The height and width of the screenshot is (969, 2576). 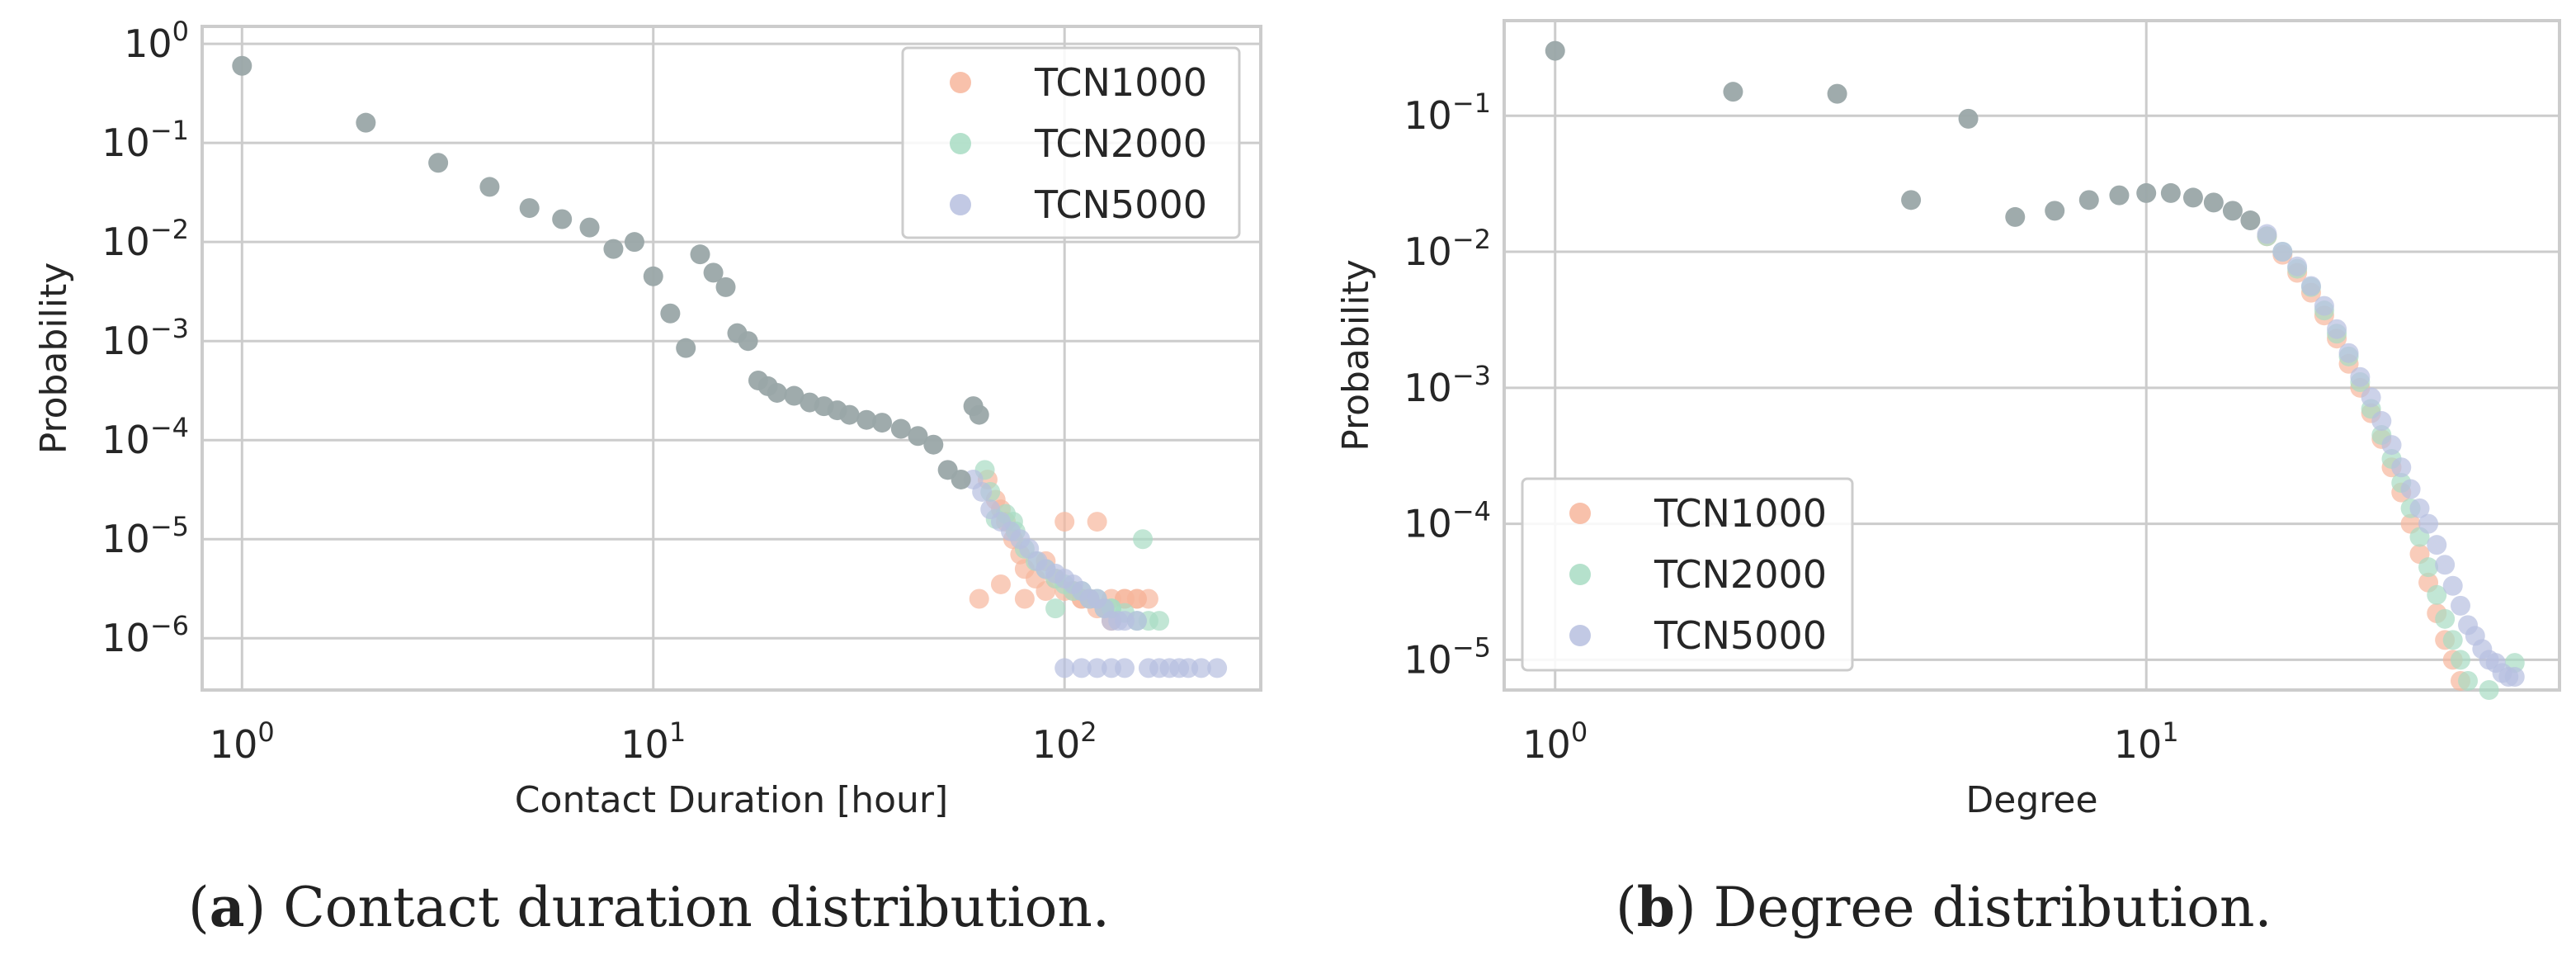 I want to click on y-tick-exponent: −2, so click(x=1471, y=239).